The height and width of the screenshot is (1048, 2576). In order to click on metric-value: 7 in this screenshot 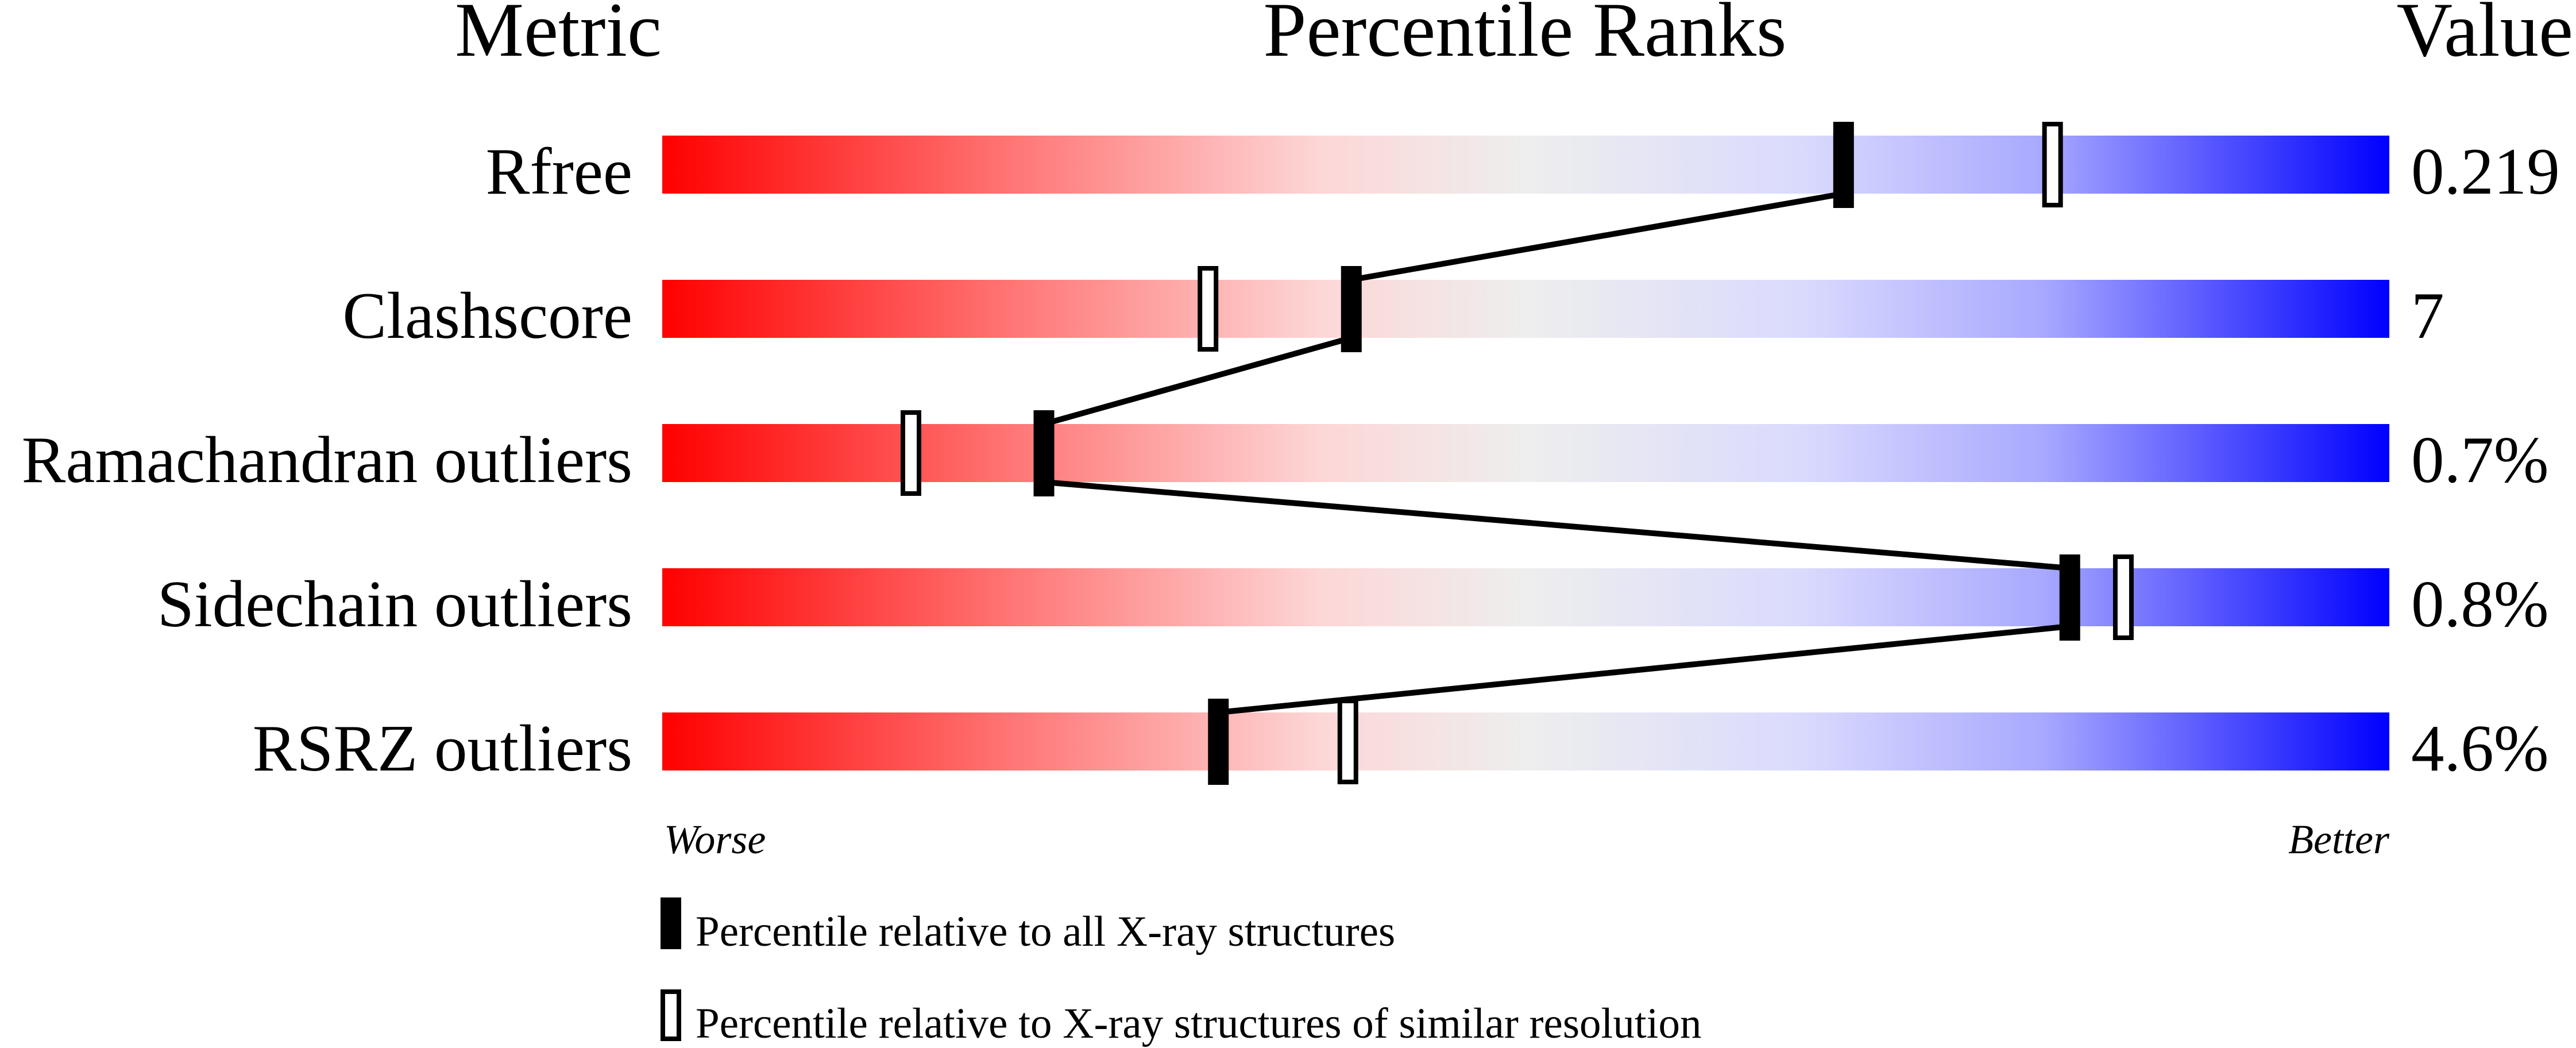, I will do `click(2427, 315)`.